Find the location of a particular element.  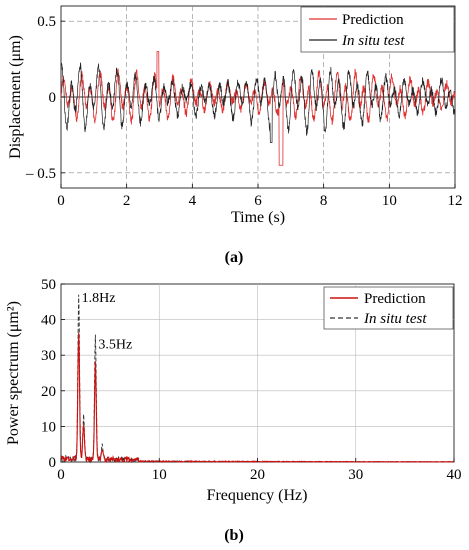

chart-a-xticks: 0 2 4 6 8 10 12 is located at coordinates (260, 196).